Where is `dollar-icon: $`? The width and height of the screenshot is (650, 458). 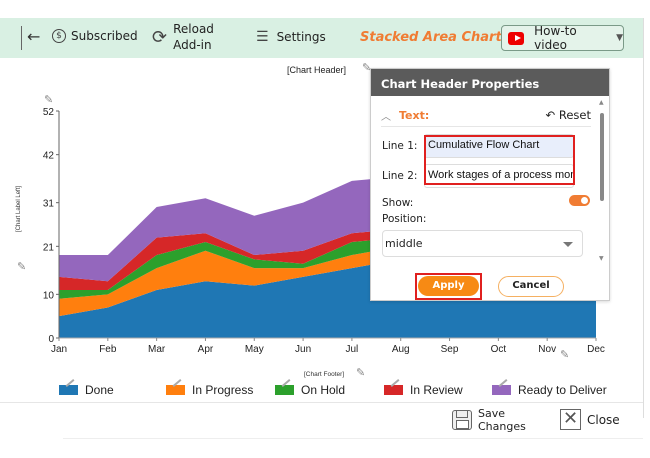
dollar-icon: $ is located at coordinates (59, 36).